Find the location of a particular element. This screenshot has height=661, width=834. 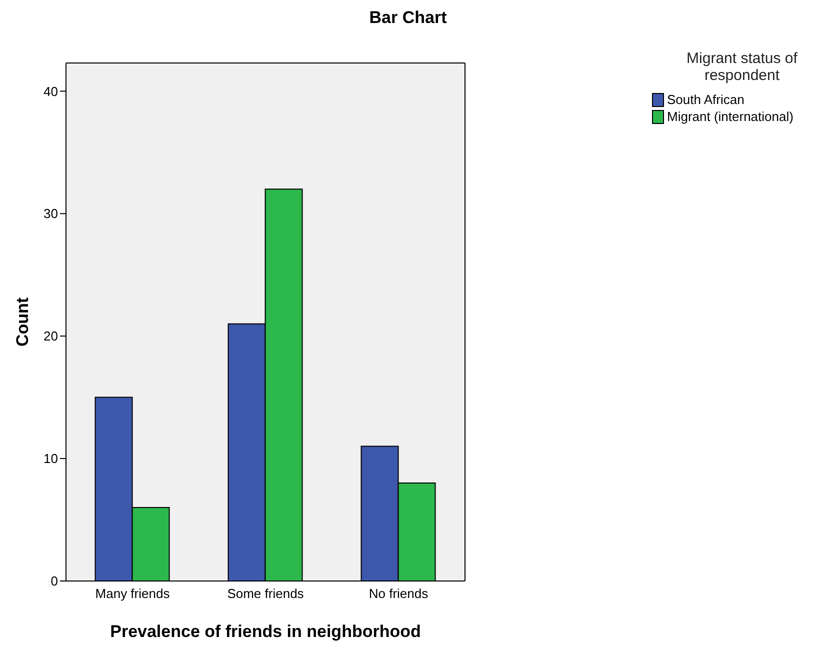

legend-label: Migrant (international) is located at coordinates (730, 116).